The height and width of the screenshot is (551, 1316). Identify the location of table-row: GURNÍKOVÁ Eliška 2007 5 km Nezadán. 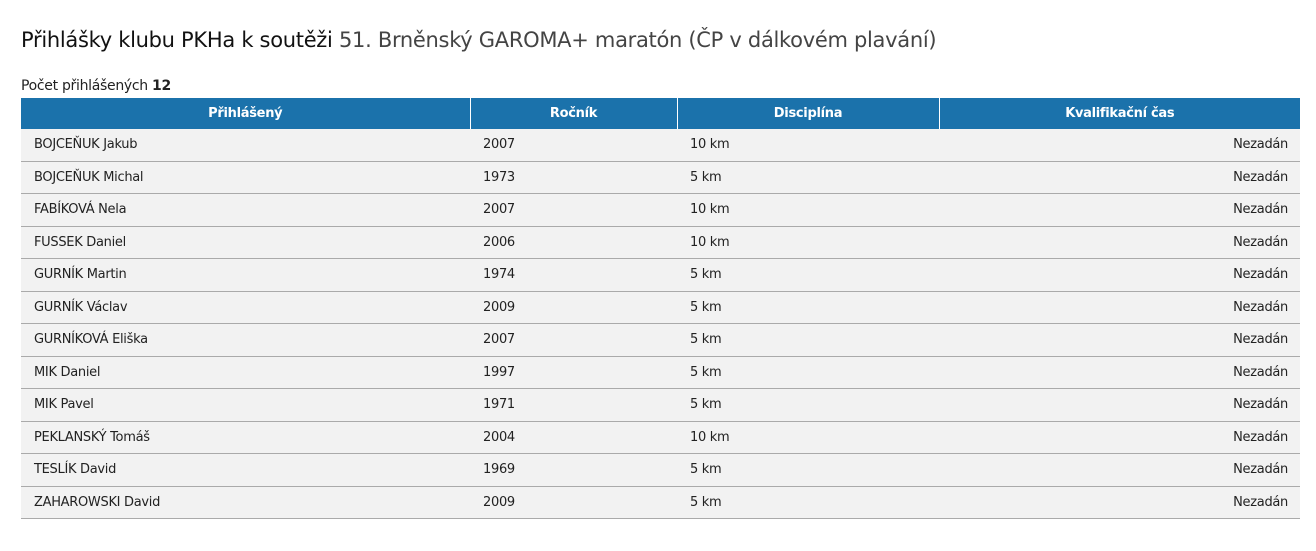
(660, 340).